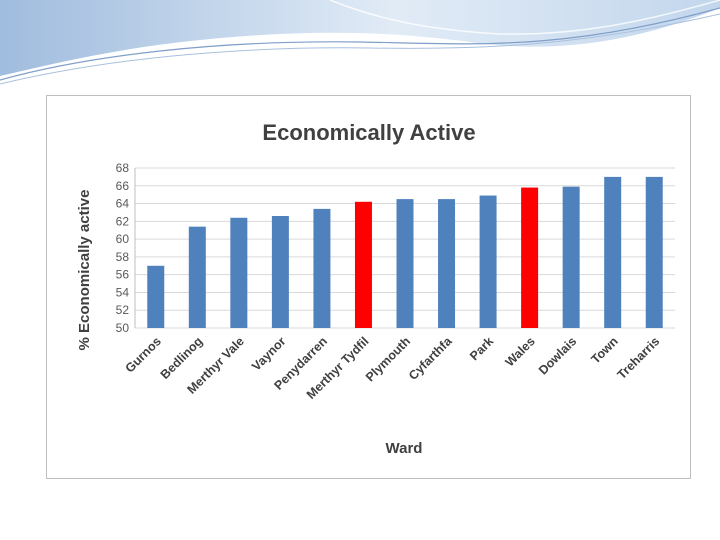 This screenshot has width=720, height=540. Describe the element at coordinates (368, 132) in the screenshot. I see `chart-title: Economically Active` at that location.